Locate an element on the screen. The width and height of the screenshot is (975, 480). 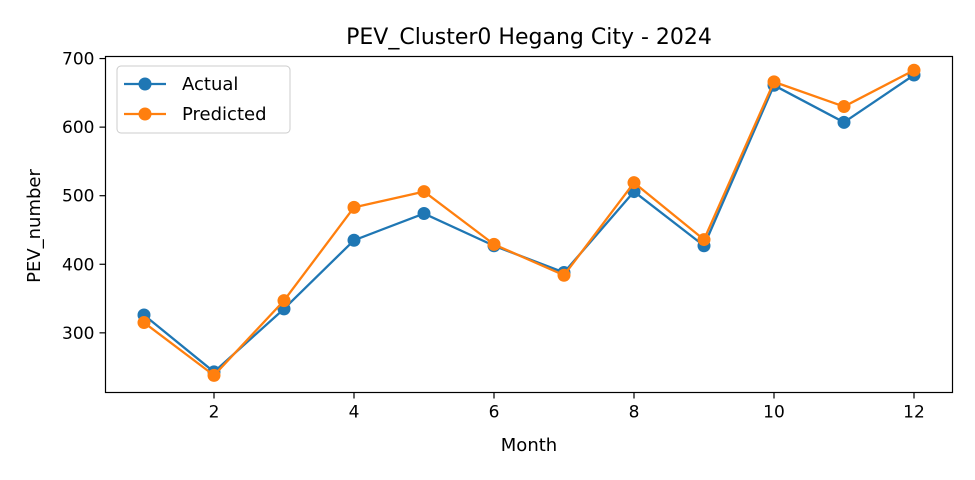
y-tick-label: 700 is located at coordinates (78, 60).